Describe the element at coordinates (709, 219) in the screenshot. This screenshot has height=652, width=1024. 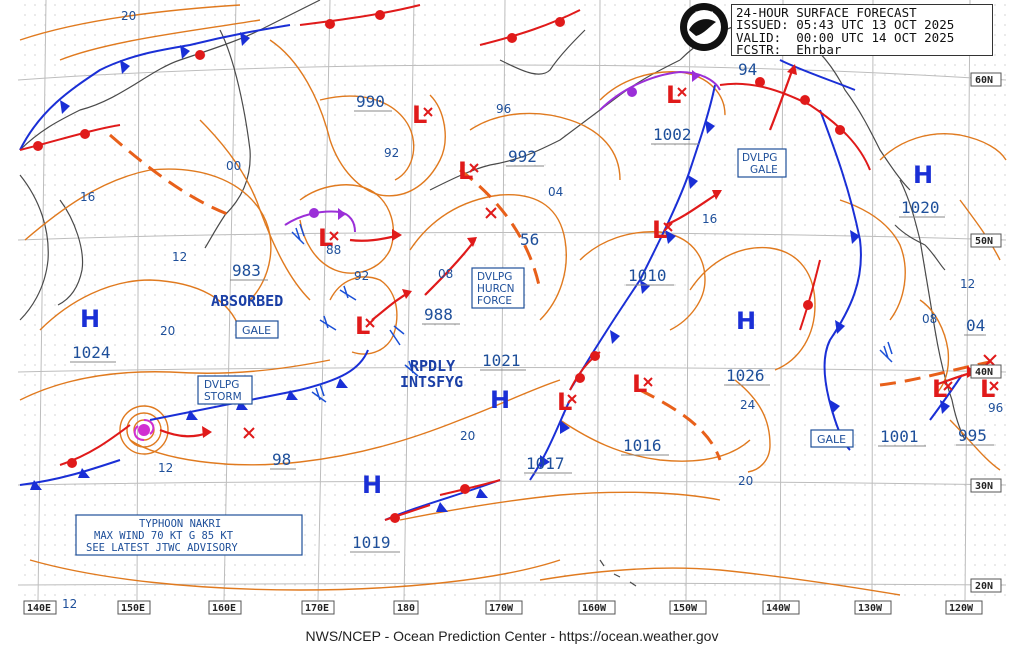
I see `isobar-label: 16` at that location.